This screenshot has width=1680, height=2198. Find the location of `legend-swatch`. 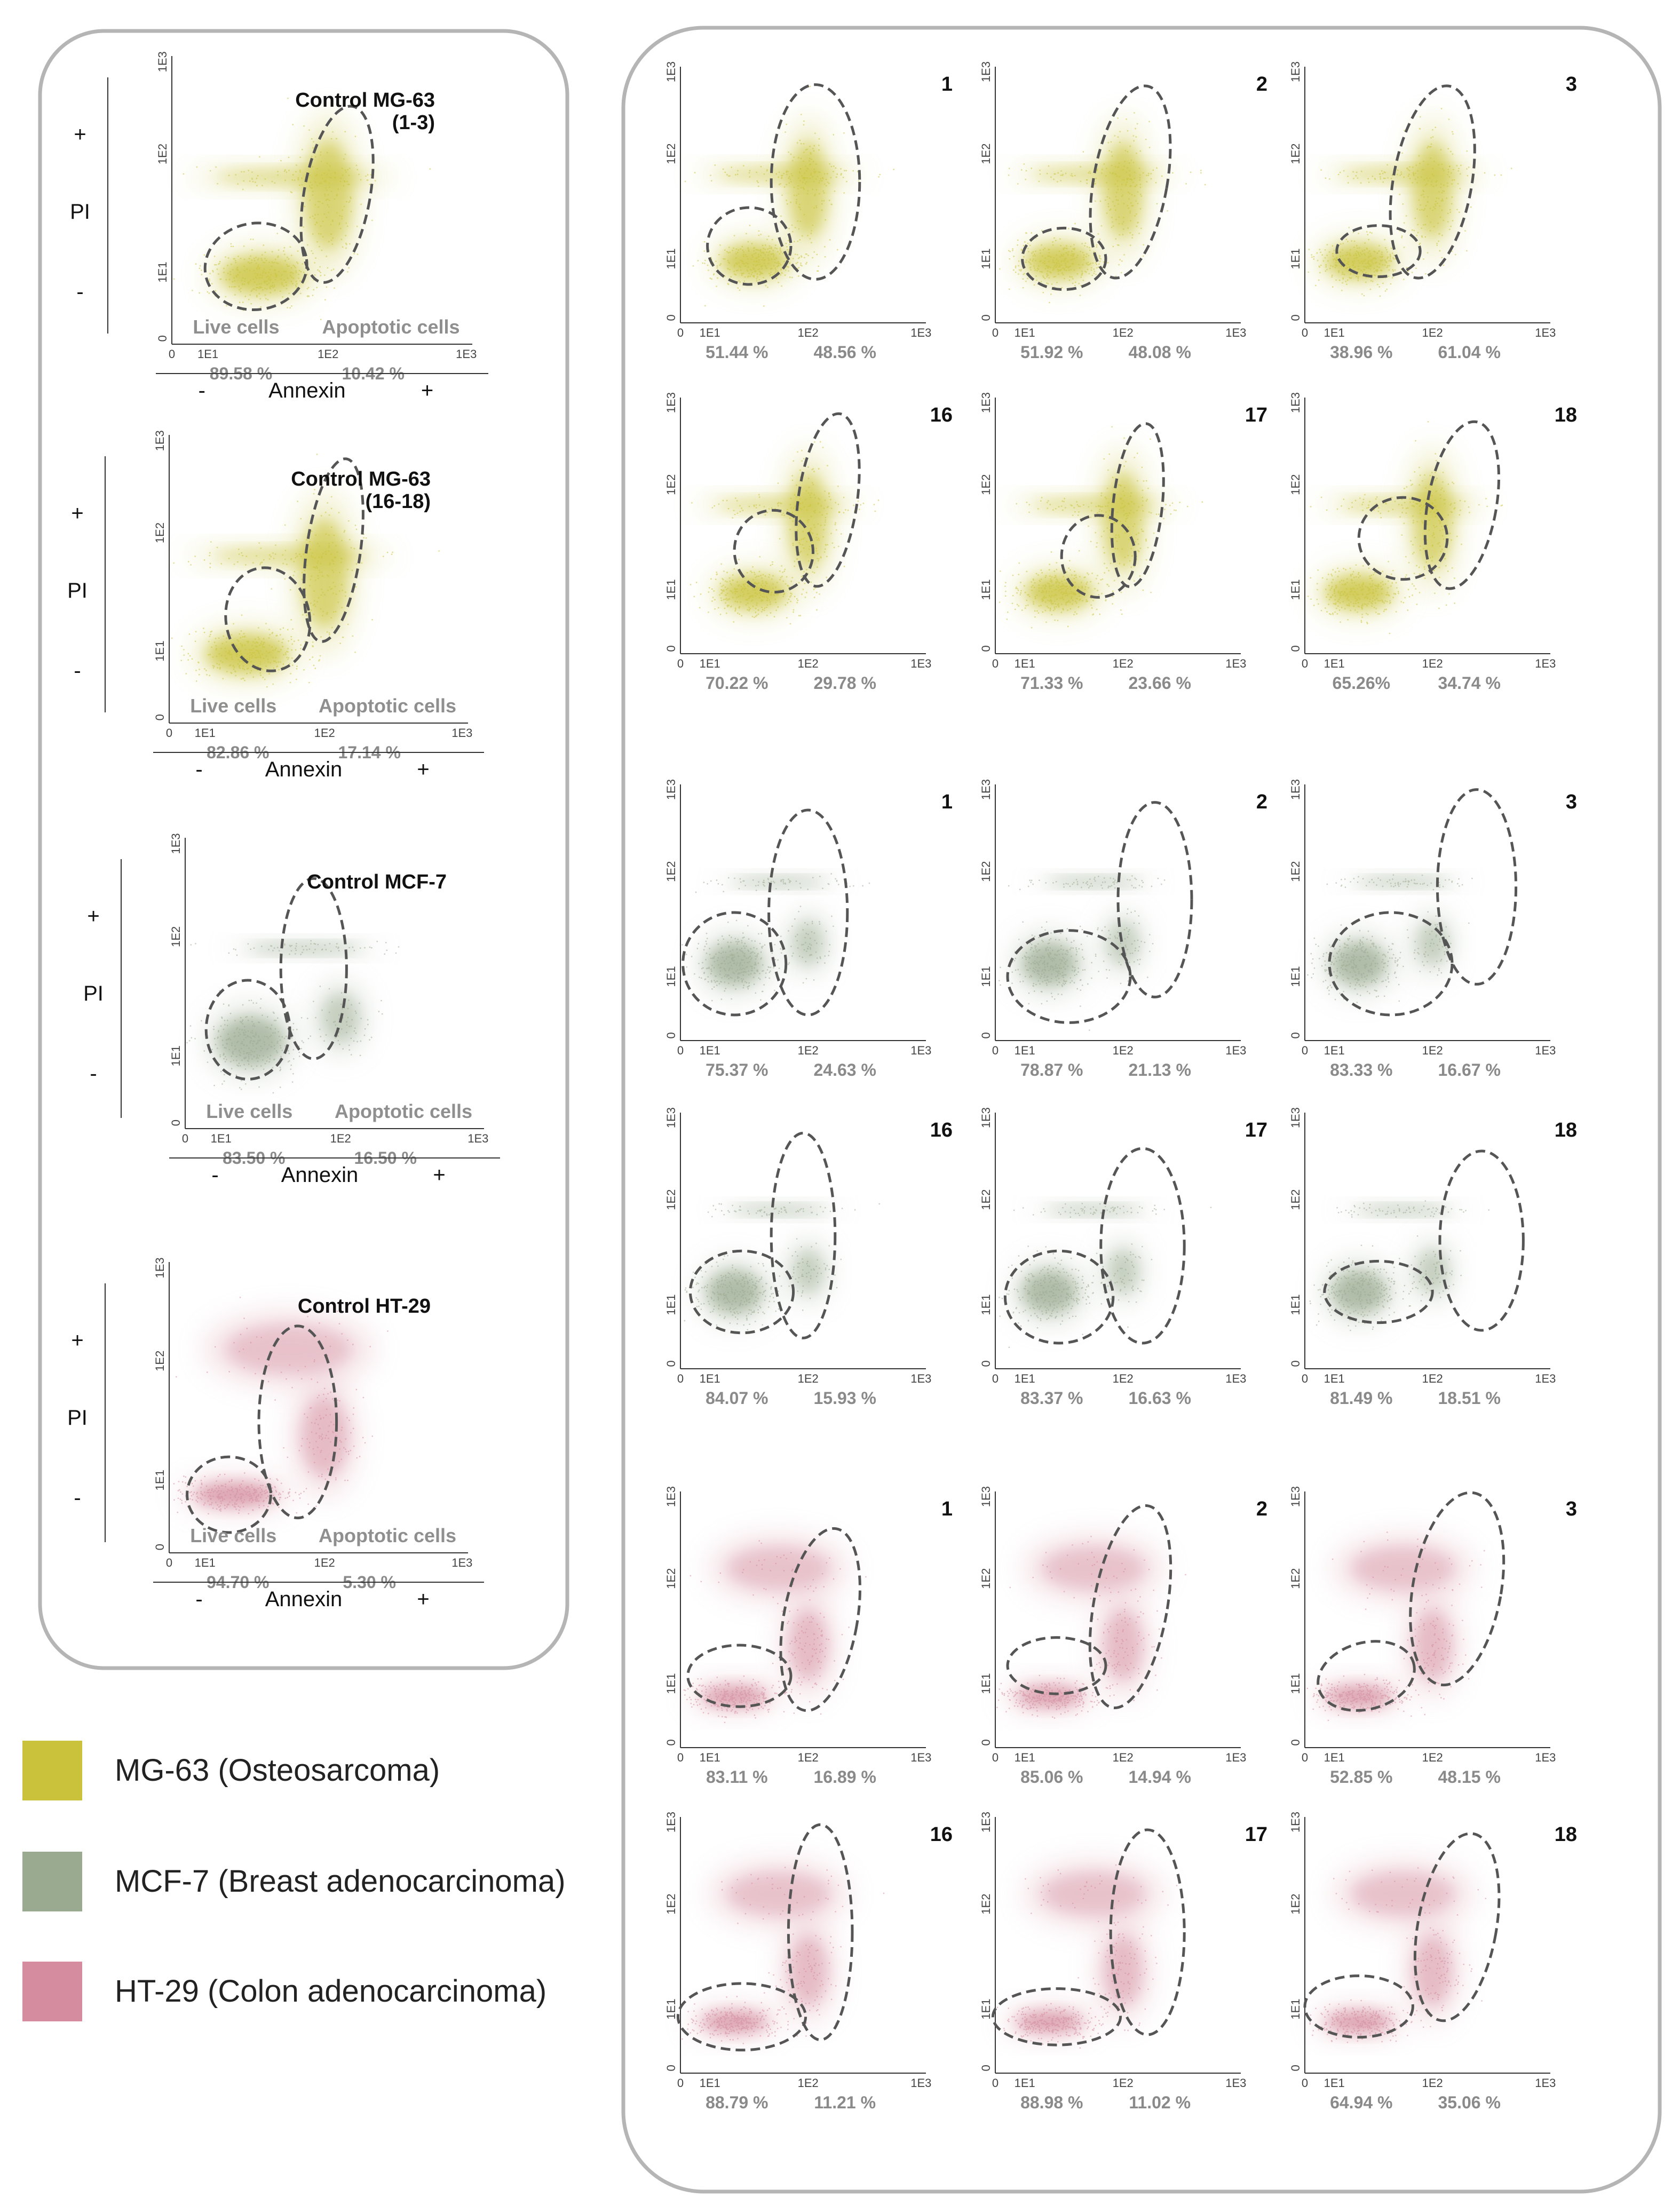

legend-swatch is located at coordinates (52, 1770).